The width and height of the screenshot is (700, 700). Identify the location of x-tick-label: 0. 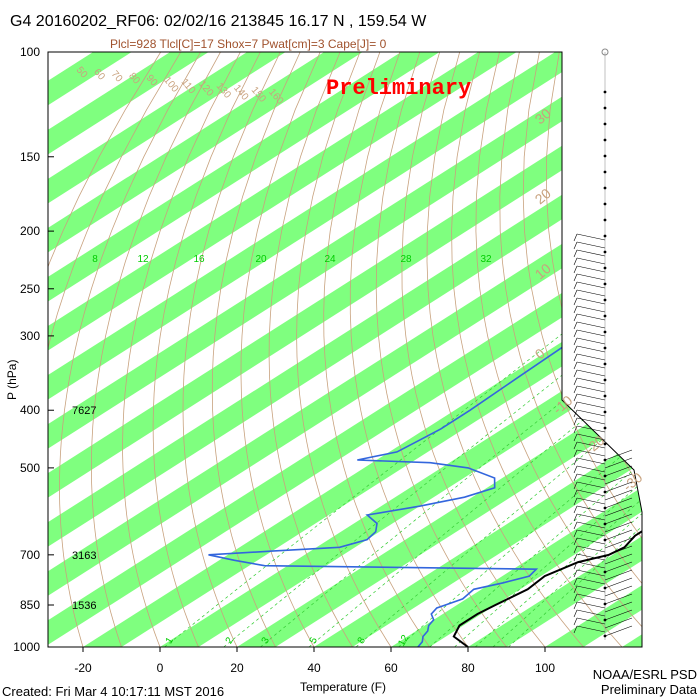
(160, 668).